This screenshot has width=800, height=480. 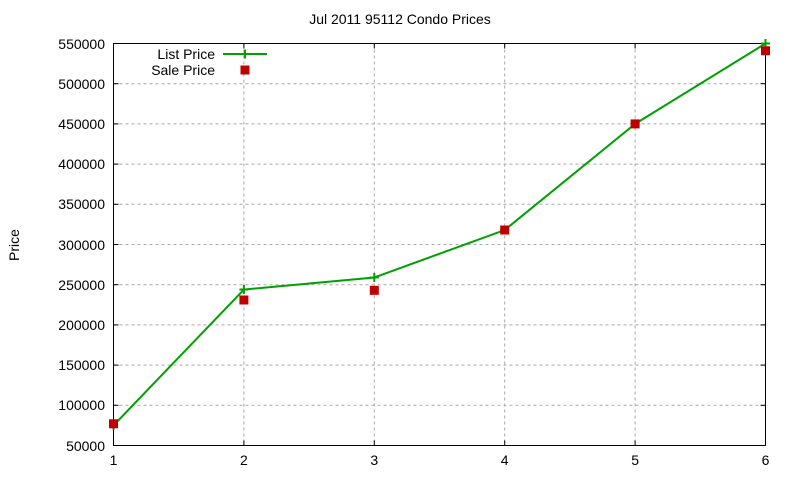 What do you see at coordinates (243, 460) in the screenshot?
I see `x-tick-label: 2` at bounding box center [243, 460].